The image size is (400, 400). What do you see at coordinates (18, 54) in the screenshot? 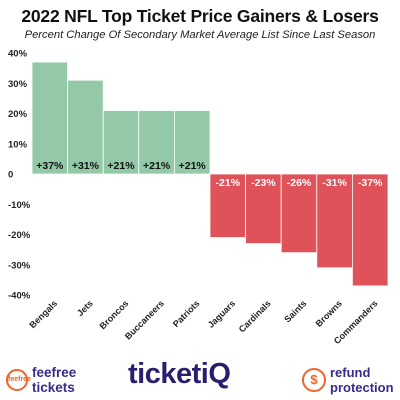
I see `y-tick-label: 40%` at bounding box center [18, 54].